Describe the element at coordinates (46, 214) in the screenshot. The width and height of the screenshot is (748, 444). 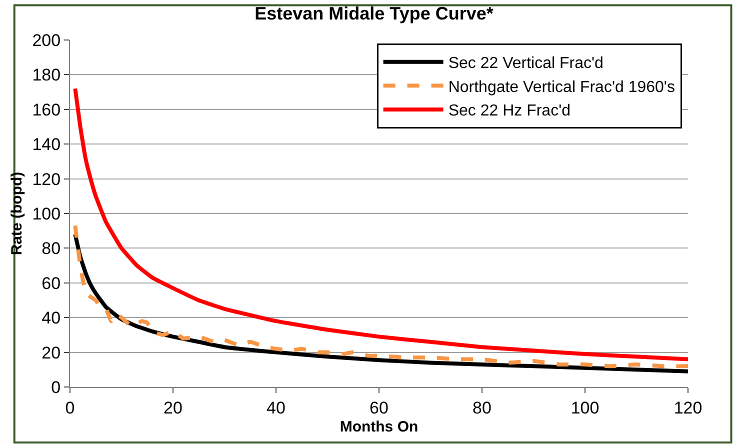
I see `y-tick-label: 100` at that location.